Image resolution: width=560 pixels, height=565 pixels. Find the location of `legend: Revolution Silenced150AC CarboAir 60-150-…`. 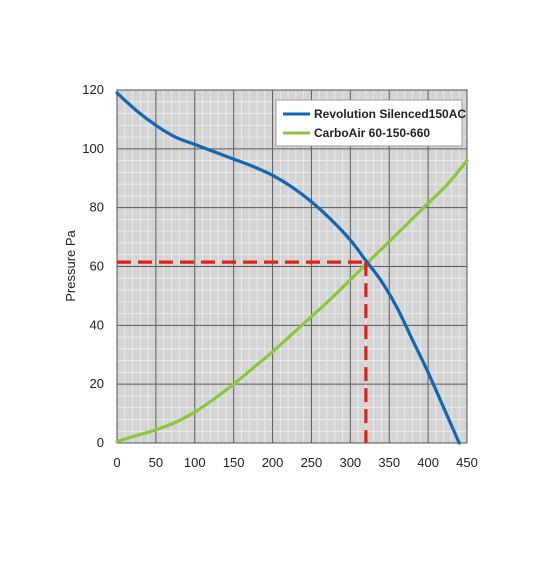

legend: Revolution Silenced150AC CarboAir 60-150-… is located at coordinates (370, 123).